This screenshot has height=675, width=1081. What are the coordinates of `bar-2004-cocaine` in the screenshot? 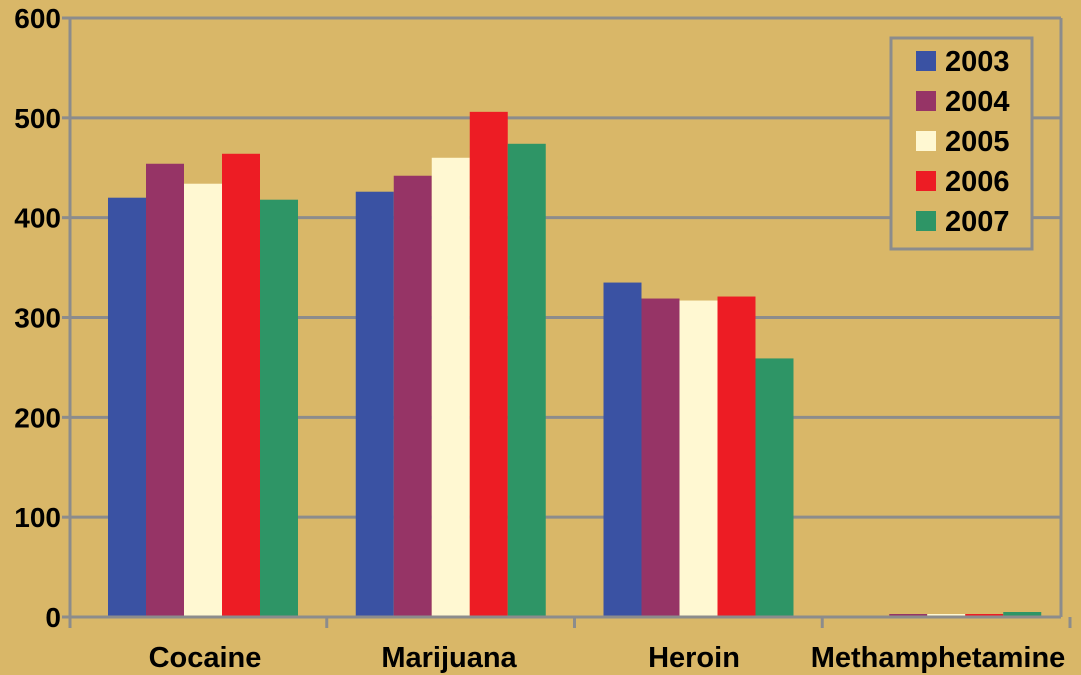 It's located at (165, 390).